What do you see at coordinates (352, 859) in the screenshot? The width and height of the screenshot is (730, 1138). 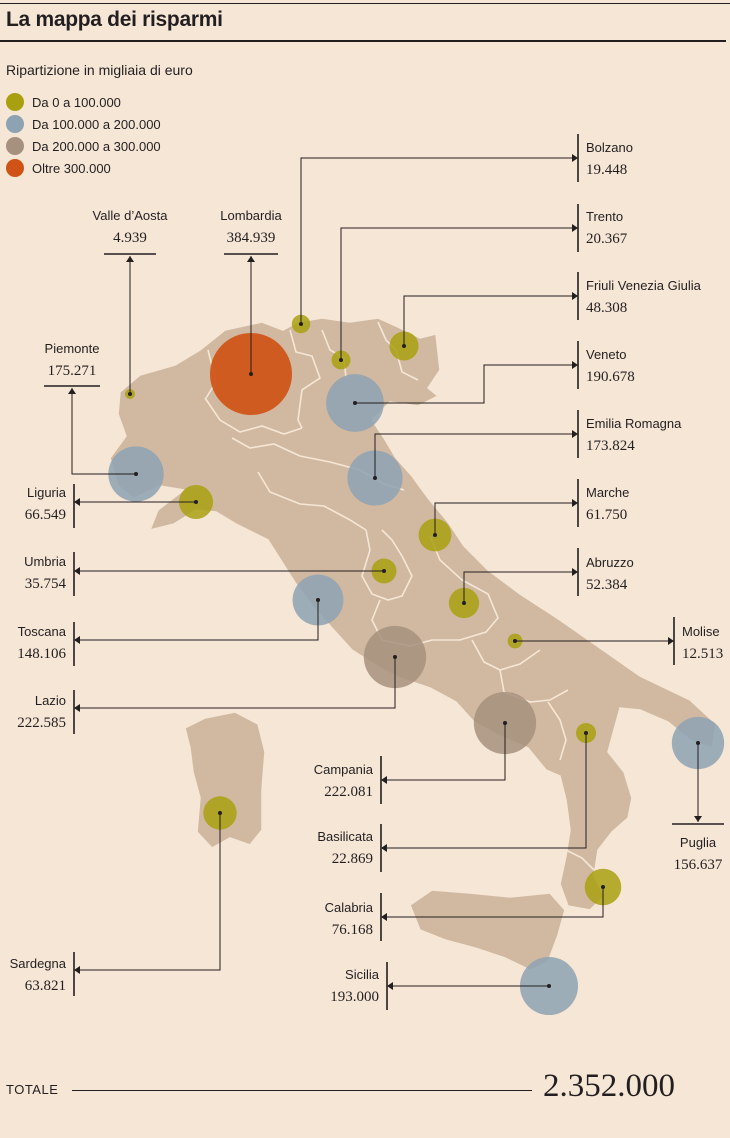 I see `region-value-basilicata: 22.869` at bounding box center [352, 859].